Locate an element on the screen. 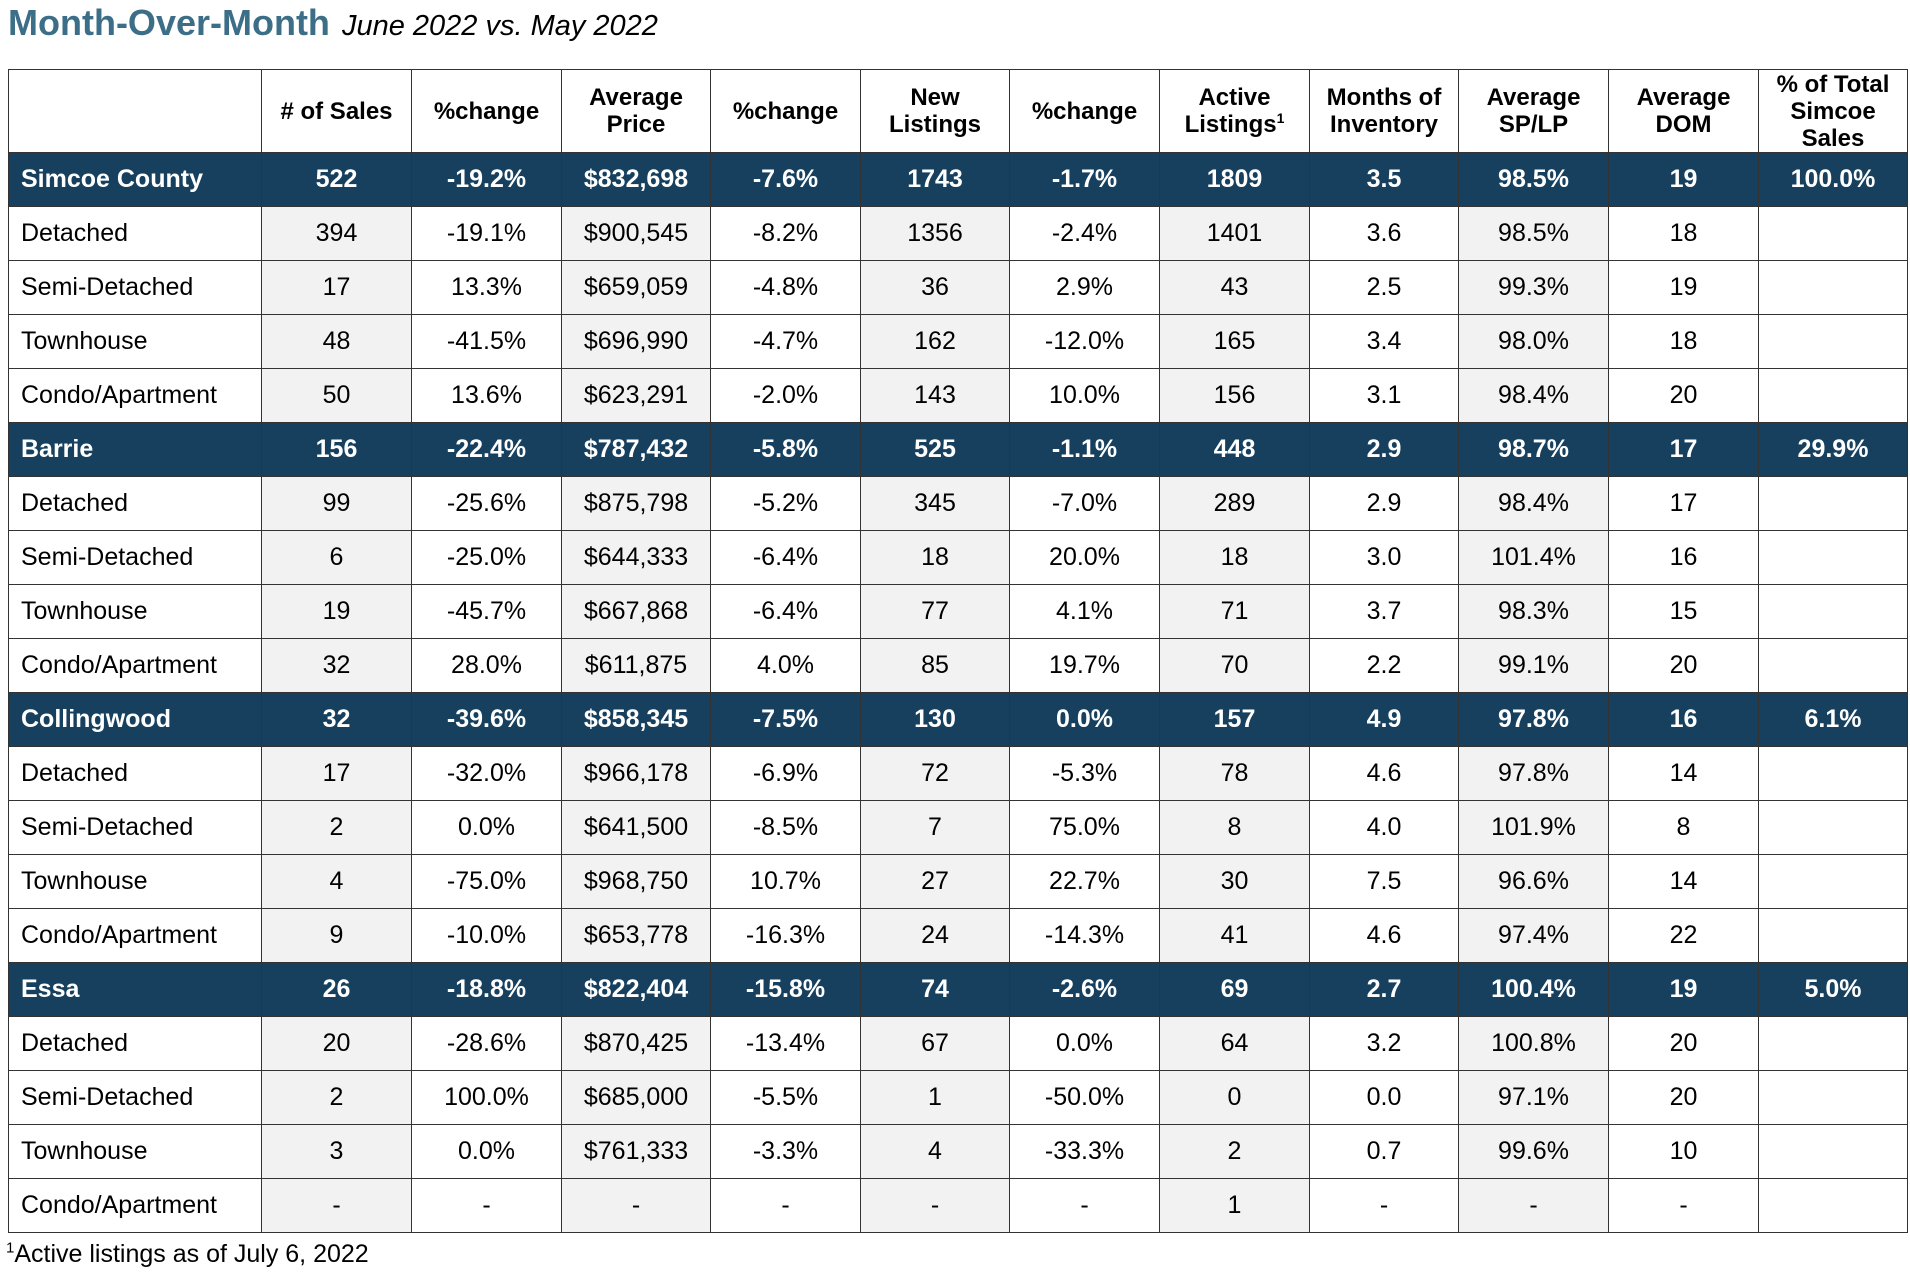  table-cell: 98.7% is located at coordinates (1533, 449).